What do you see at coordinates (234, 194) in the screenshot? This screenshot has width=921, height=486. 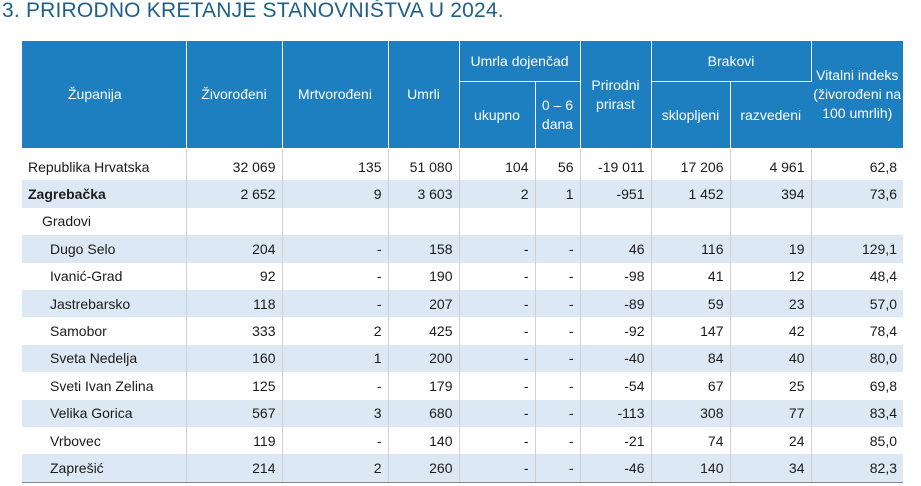 I see `value-cell: 2 652` at bounding box center [234, 194].